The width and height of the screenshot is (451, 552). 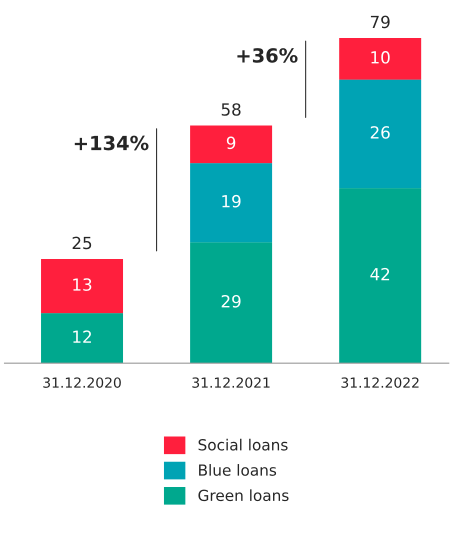 I want to click on data-label: 13, so click(x=82, y=284).